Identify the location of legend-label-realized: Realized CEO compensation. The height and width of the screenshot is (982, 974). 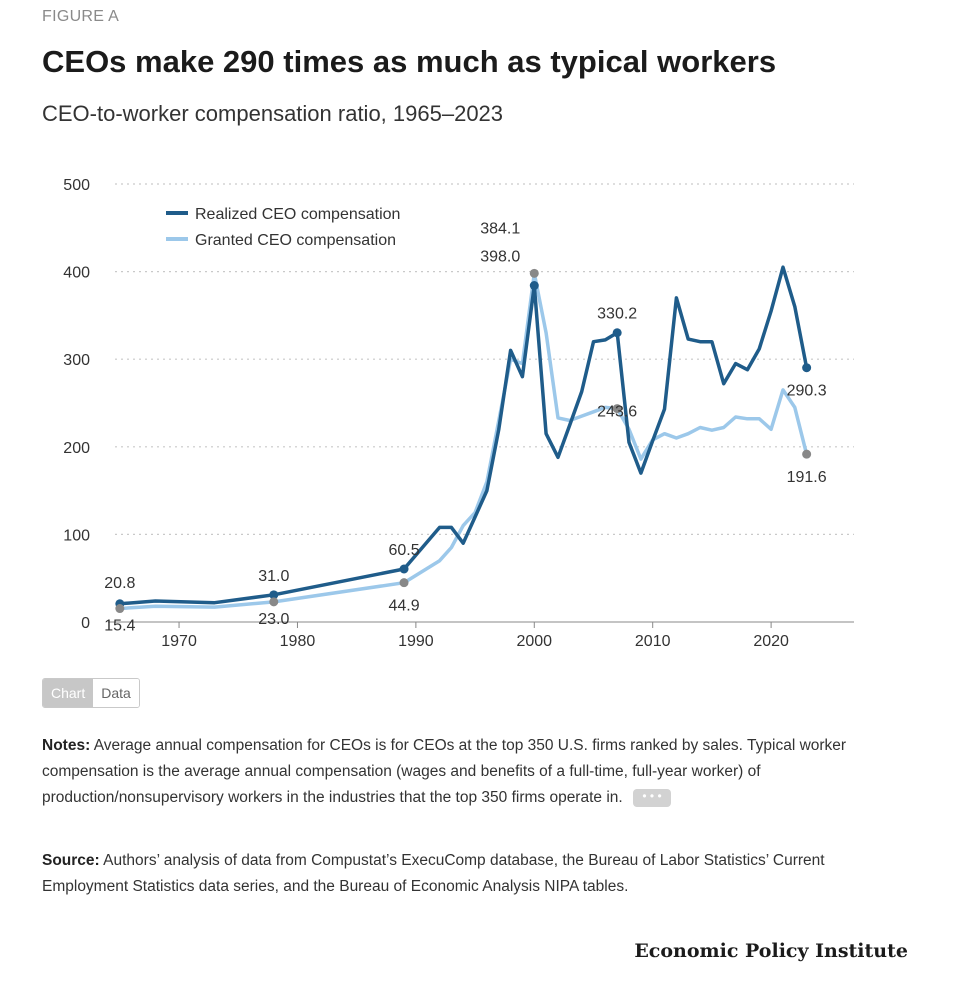
(297, 214).